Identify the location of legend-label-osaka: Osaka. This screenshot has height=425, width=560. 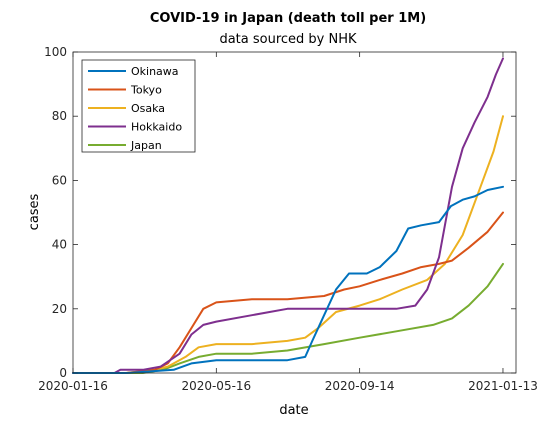
(148, 108).